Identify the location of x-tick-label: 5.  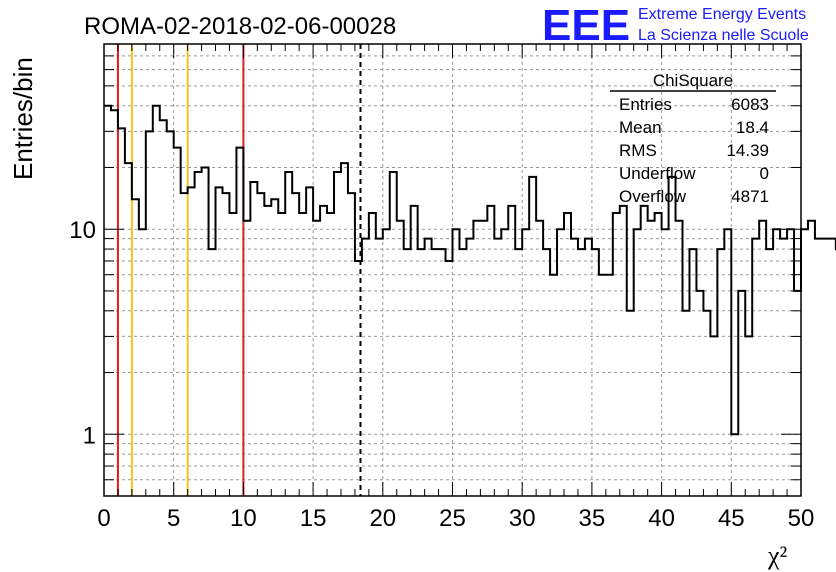
(173, 518).